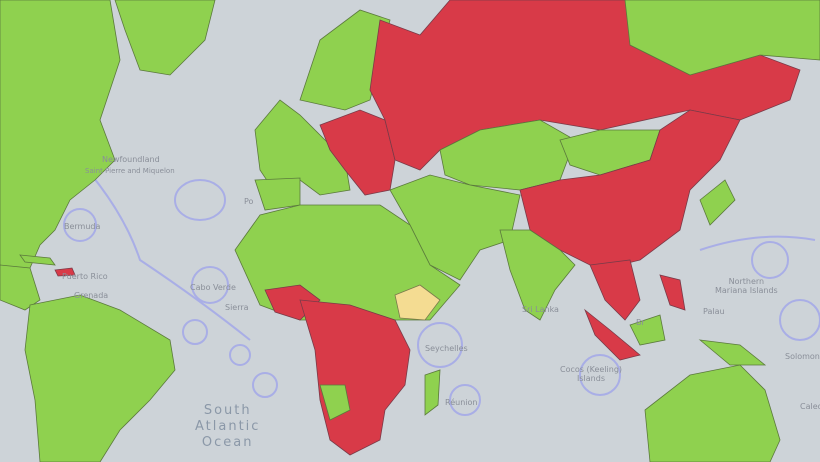  Describe the element at coordinates (722, 38) in the screenshot. I see `far-east` at that location.